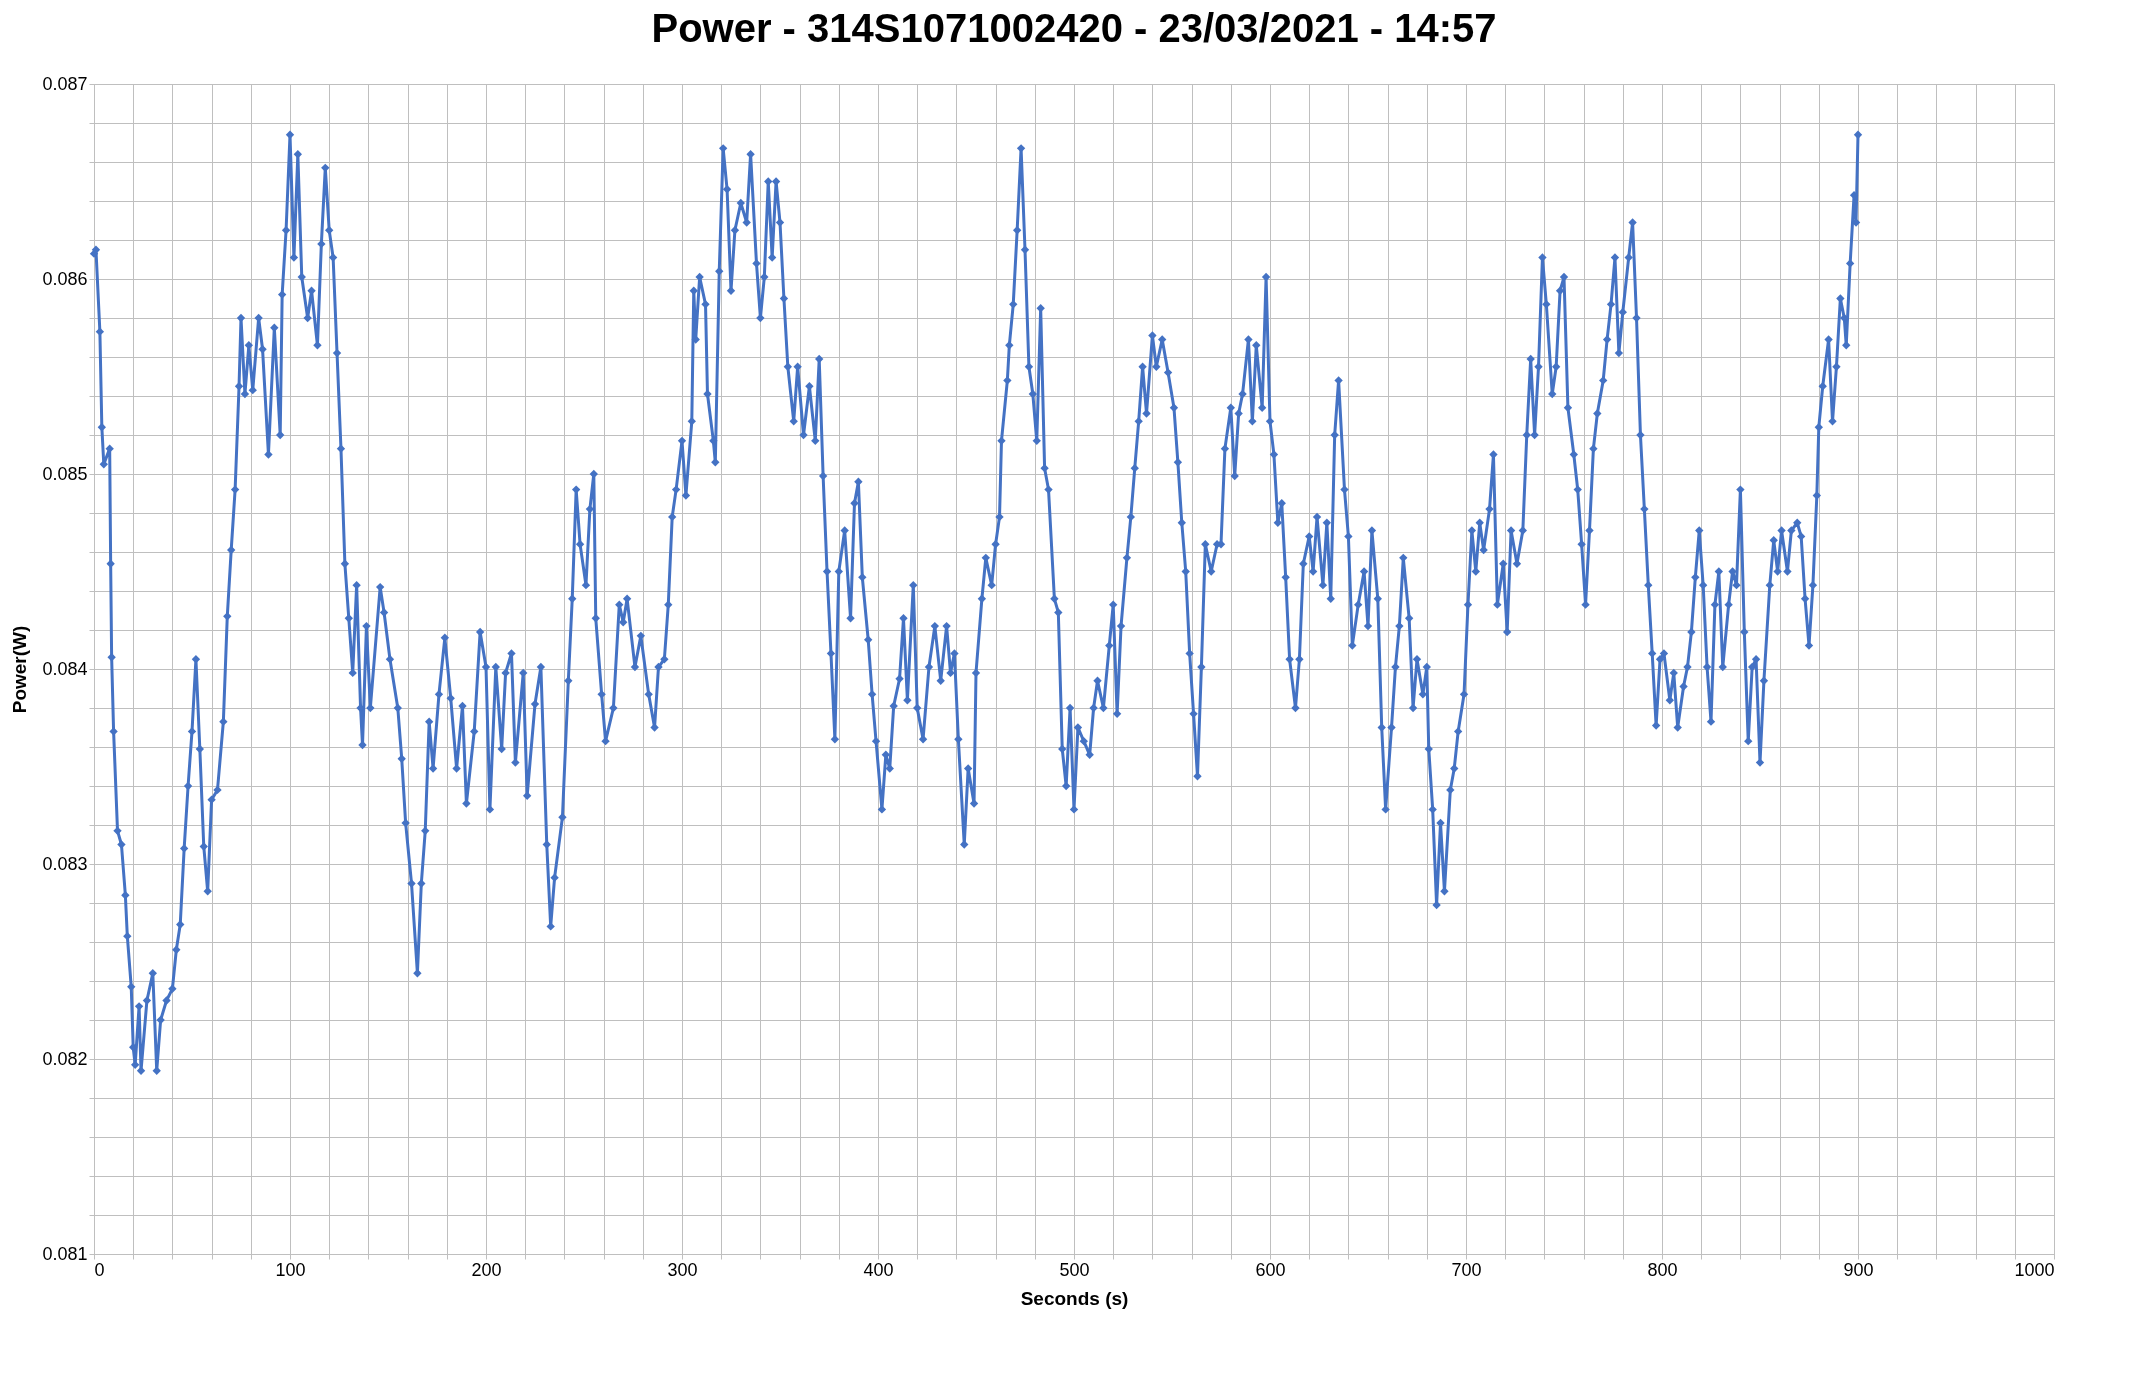 This screenshot has width=2154, height=1386. Describe the element at coordinates (1270, 1269) in the screenshot. I see `x-tick-label: 600` at that location.